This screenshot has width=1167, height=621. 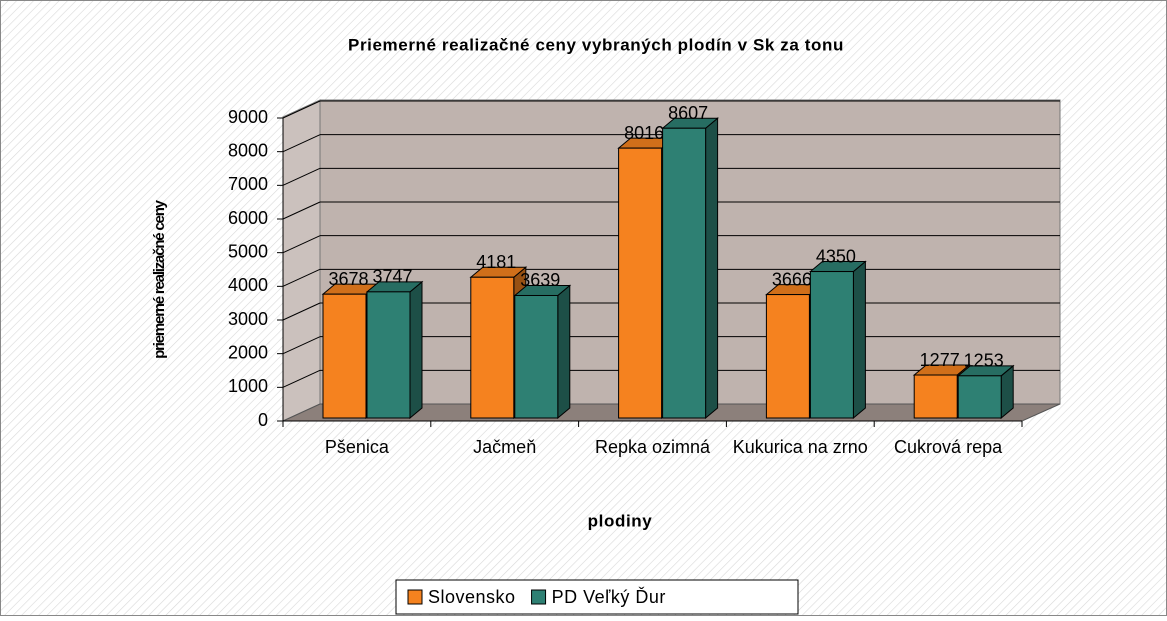 I want to click on y-tick-label: 6000, so click(x=248, y=218).